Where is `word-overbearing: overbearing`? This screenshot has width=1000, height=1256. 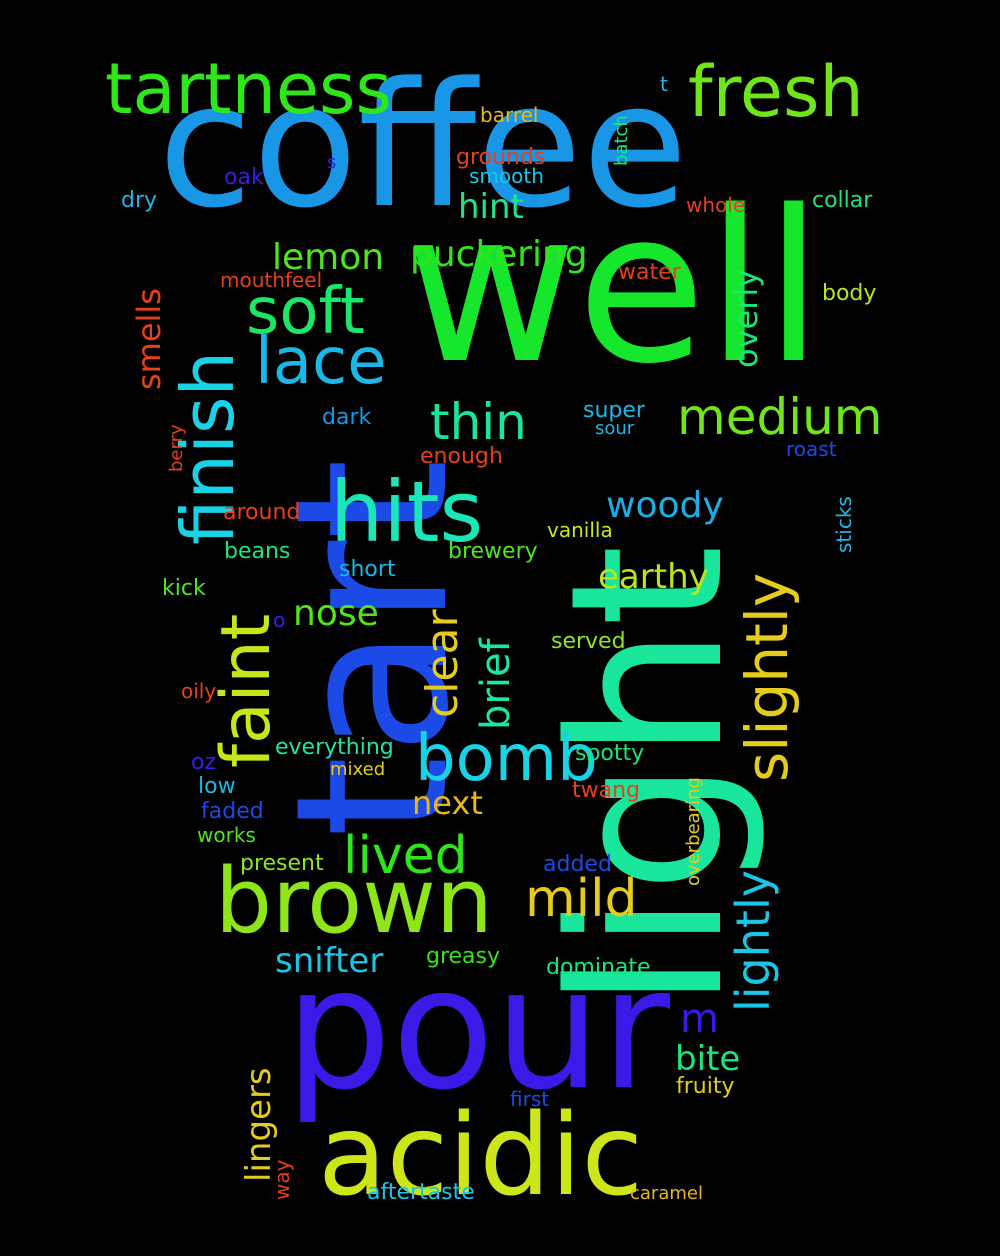 word-overbearing: overbearing is located at coordinates (693, 831).